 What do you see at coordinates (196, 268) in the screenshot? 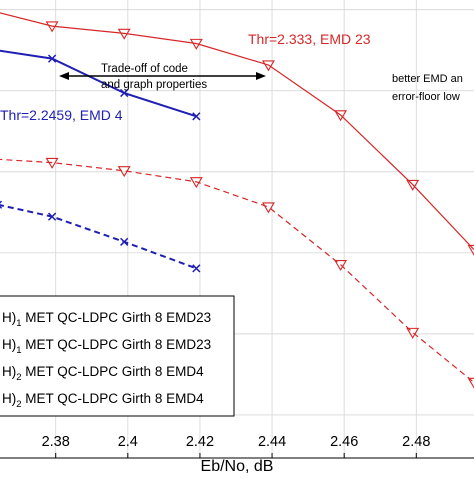
I see `x-marker` at bounding box center [196, 268].